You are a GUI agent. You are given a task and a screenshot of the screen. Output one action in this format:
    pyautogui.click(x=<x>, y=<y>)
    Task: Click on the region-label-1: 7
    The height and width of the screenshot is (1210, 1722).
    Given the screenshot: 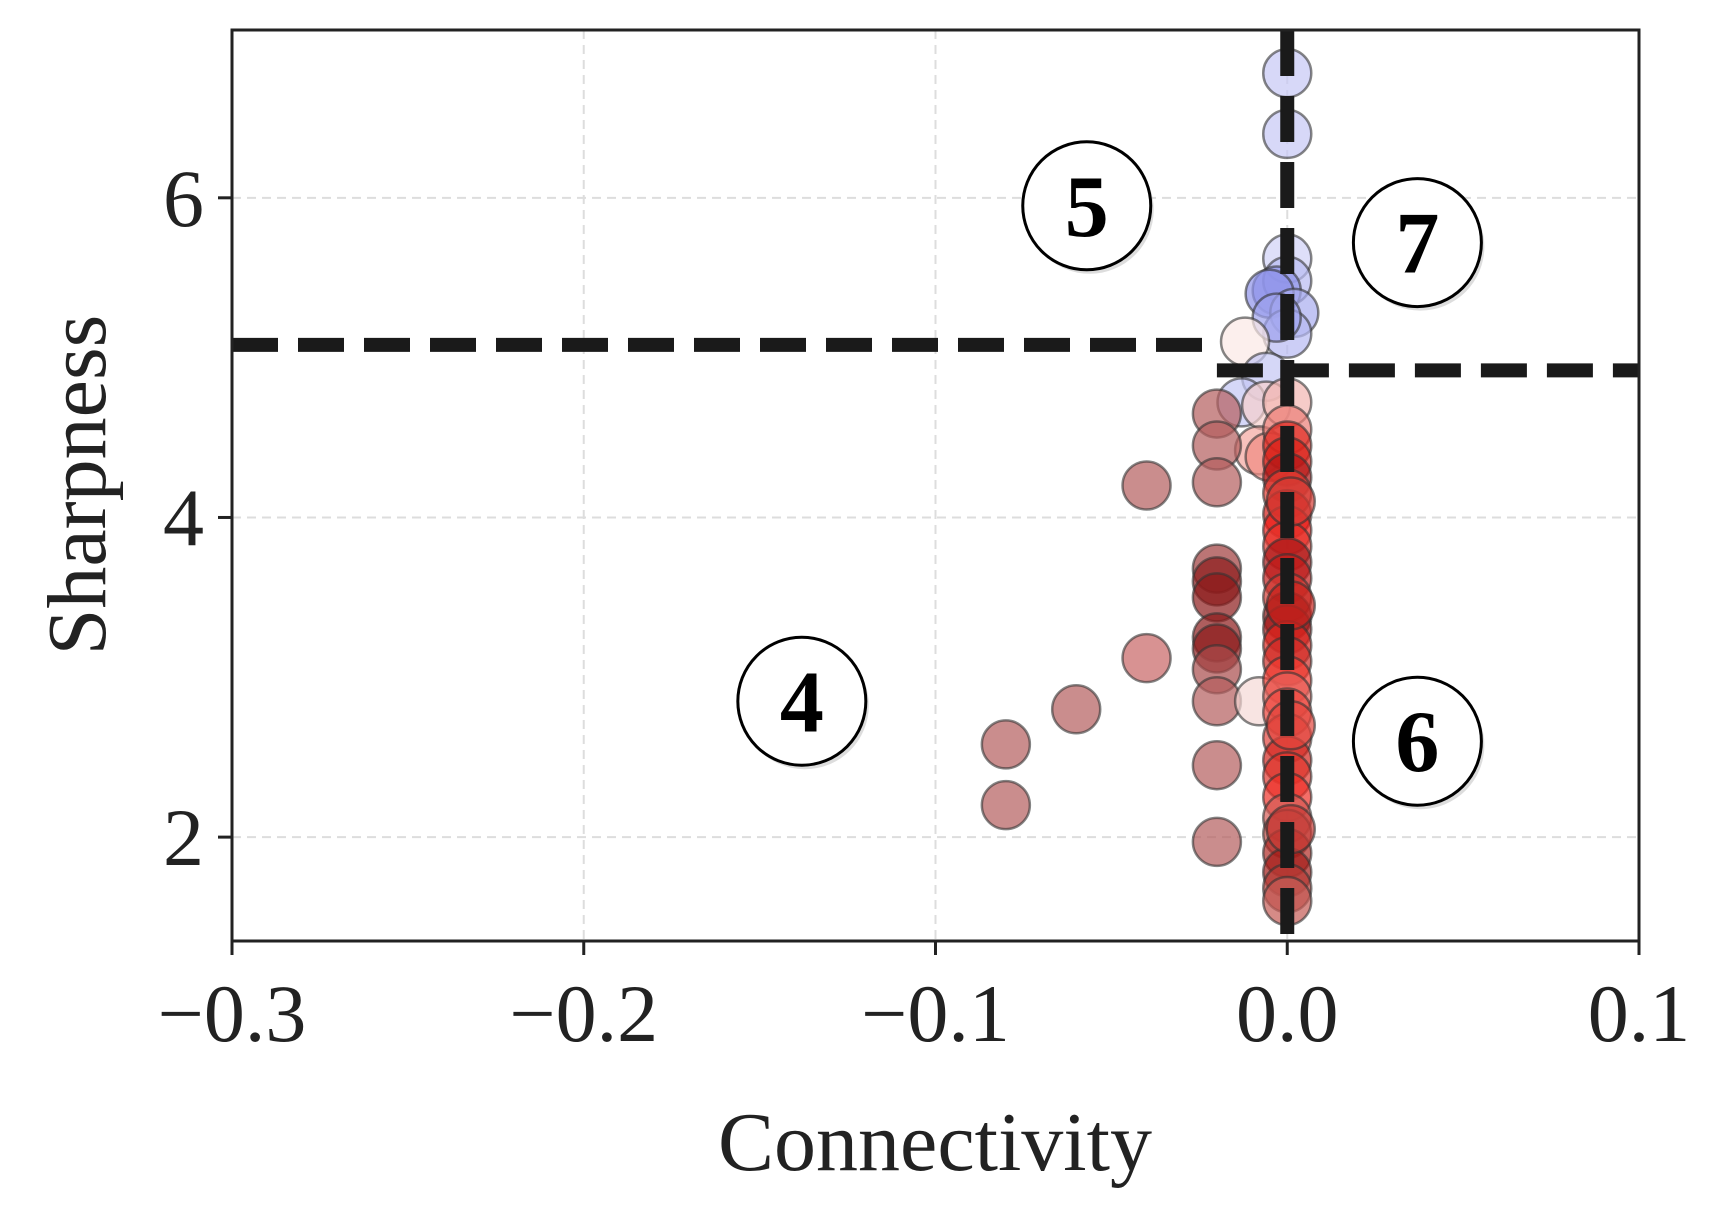 What is the action you would take?
    pyautogui.click(x=1417, y=244)
    